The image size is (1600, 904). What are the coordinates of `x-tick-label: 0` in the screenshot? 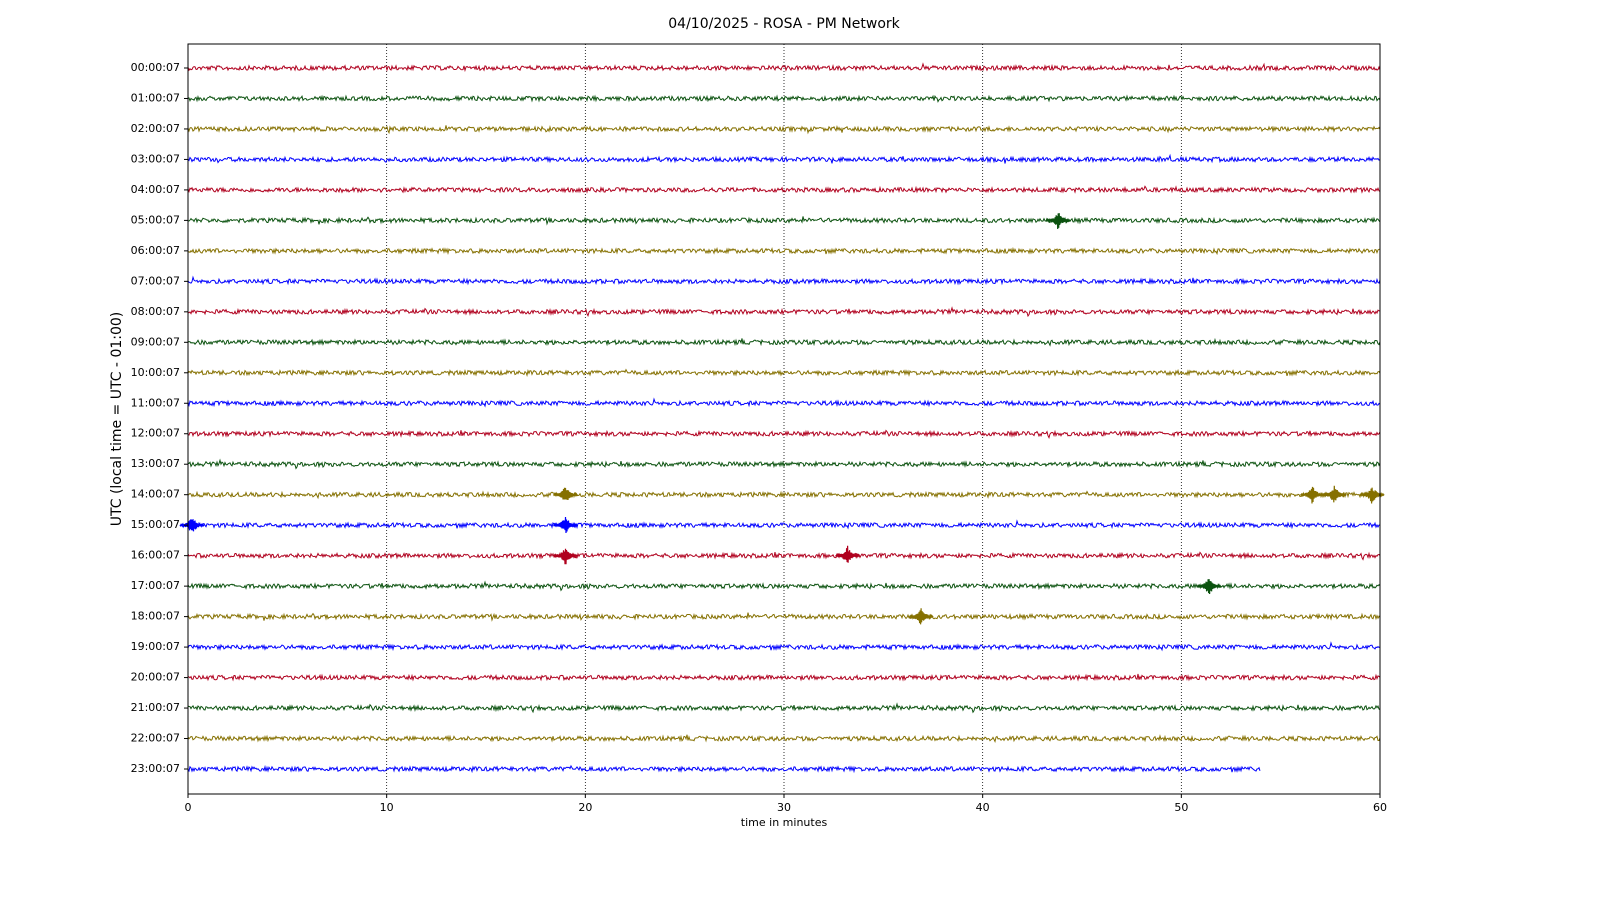 It's located at (188, 807).